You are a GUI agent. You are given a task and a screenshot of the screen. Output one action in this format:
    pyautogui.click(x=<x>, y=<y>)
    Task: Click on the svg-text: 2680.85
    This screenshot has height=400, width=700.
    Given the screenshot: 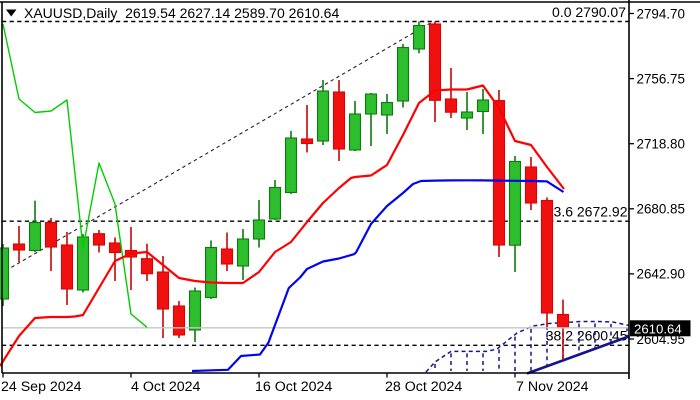 What is the action you would take?
    pyautogui.click(x=661, y=209)
    